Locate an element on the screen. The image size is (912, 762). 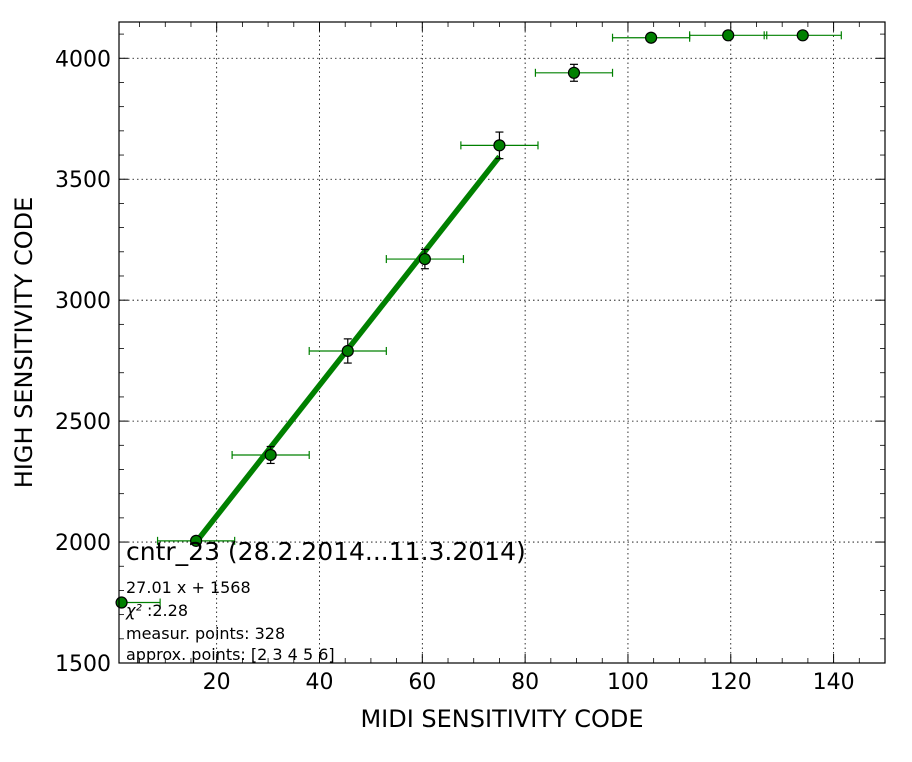
chi2-value: :2.28 is located at coordinates (165, 610).